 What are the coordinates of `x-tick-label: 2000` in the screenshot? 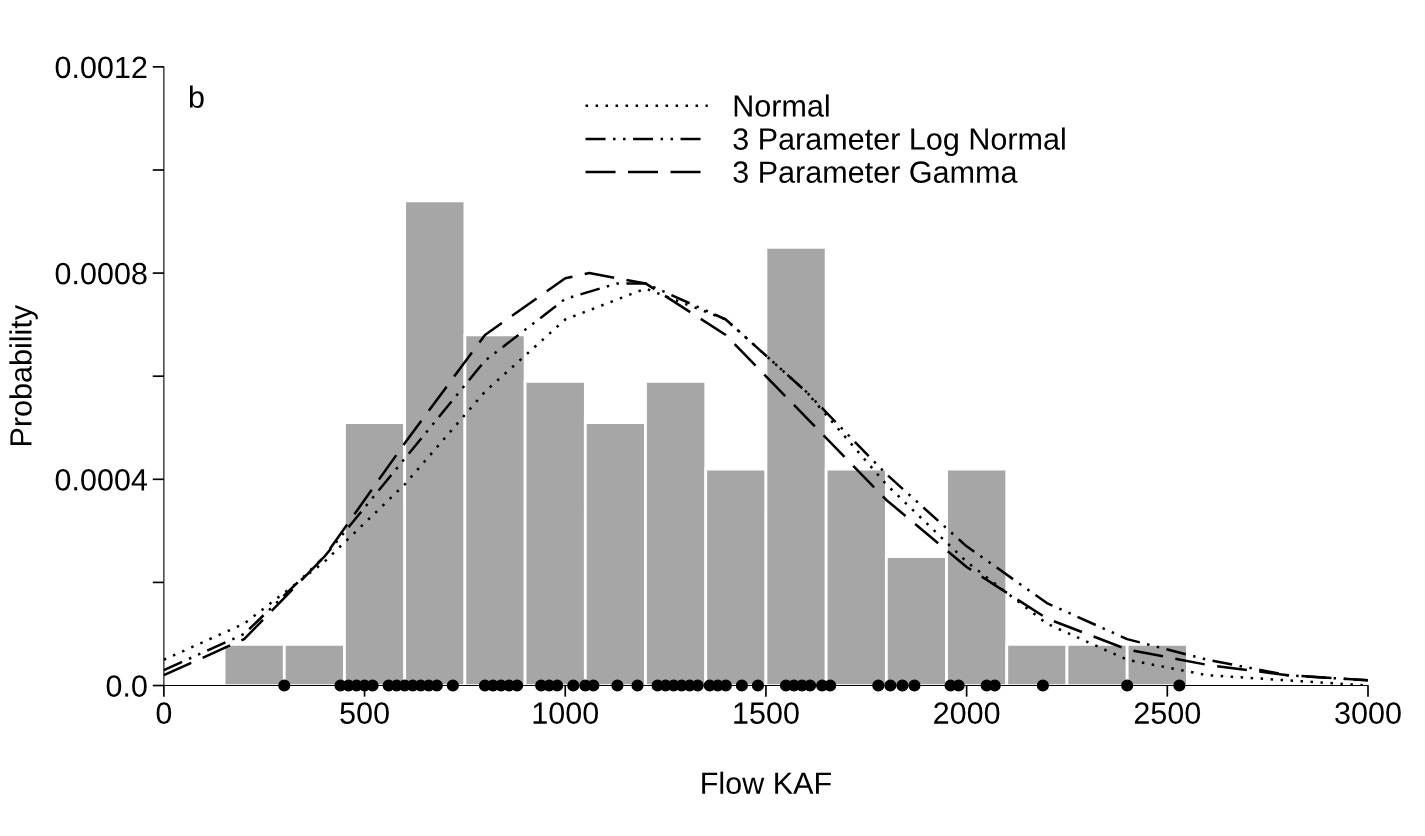 It's located at (967, 713).